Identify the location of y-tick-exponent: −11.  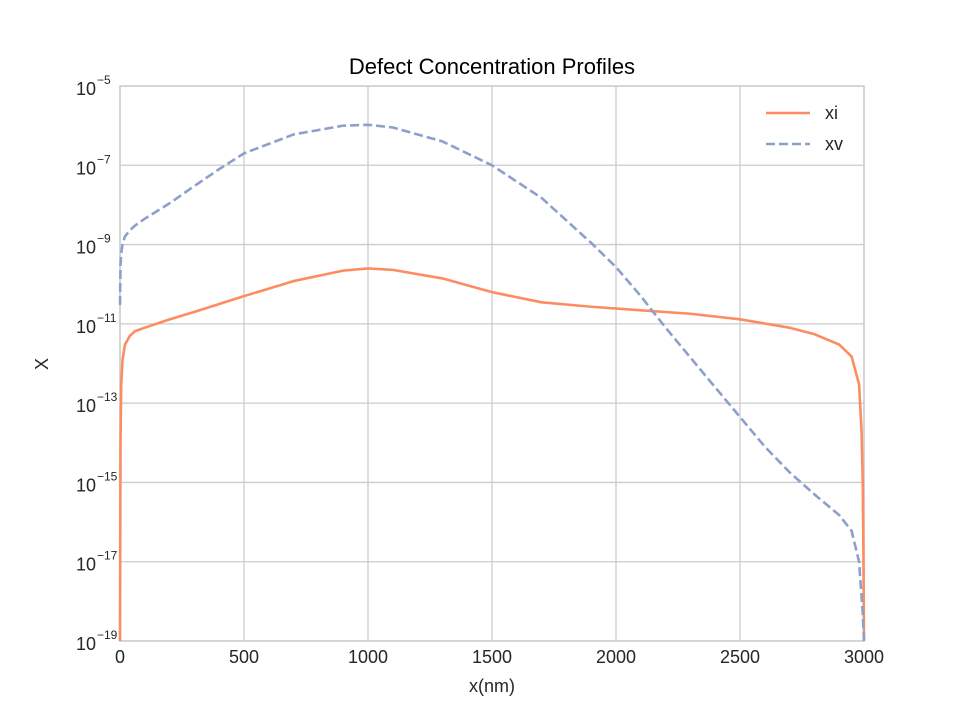
(107, 318).